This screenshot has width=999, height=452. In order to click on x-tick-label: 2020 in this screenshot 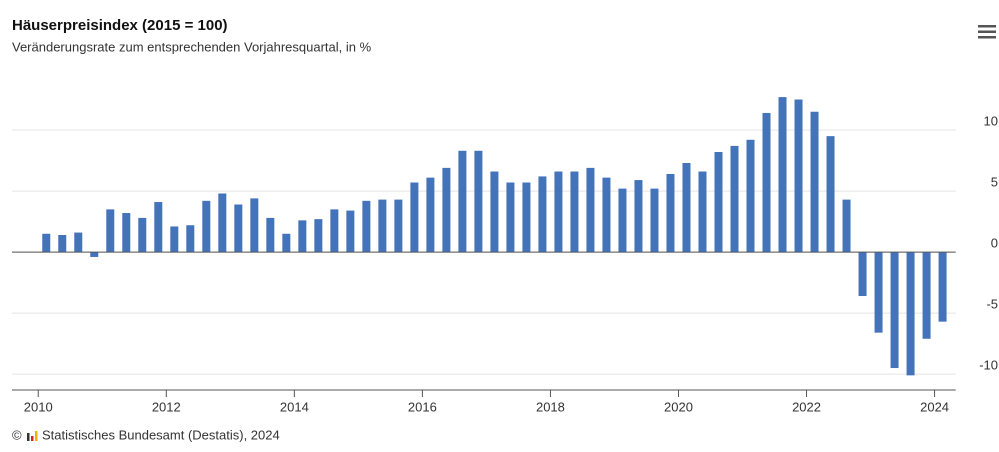, I will do `click(678, 406)`.